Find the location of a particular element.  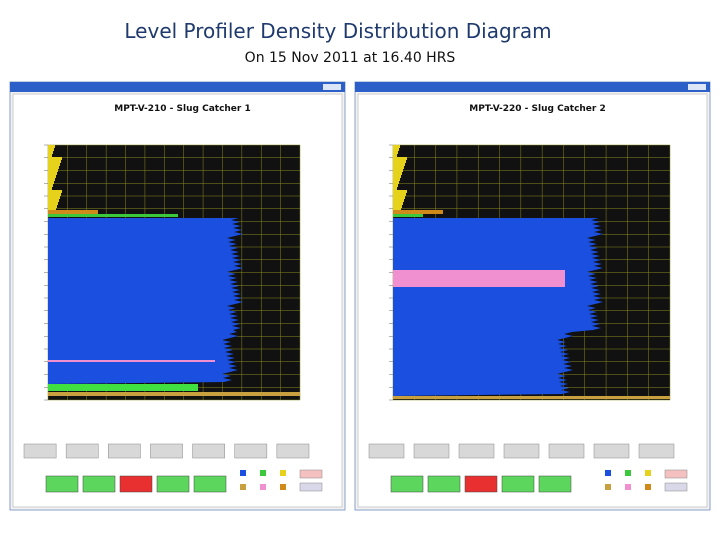

chart-title: MPT-V-220 - Slug Catcher 2 is located at coordinates (537, 109).